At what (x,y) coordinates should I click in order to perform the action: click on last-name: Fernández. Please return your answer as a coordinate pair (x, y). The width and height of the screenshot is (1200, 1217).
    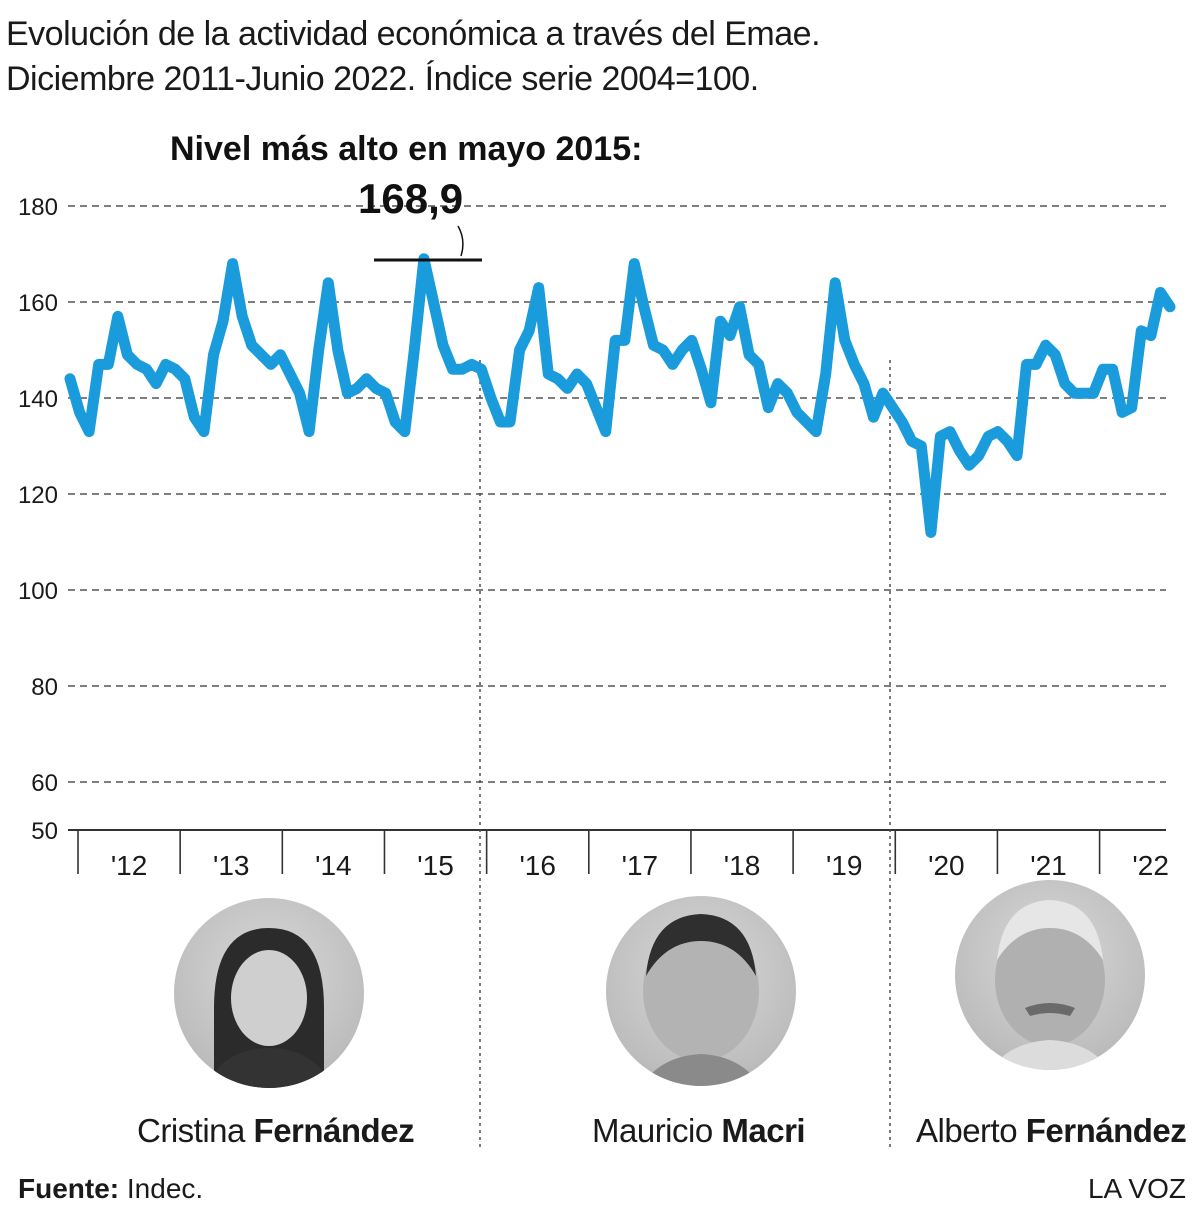
    Looking at the image, I should click on (334, 1130).